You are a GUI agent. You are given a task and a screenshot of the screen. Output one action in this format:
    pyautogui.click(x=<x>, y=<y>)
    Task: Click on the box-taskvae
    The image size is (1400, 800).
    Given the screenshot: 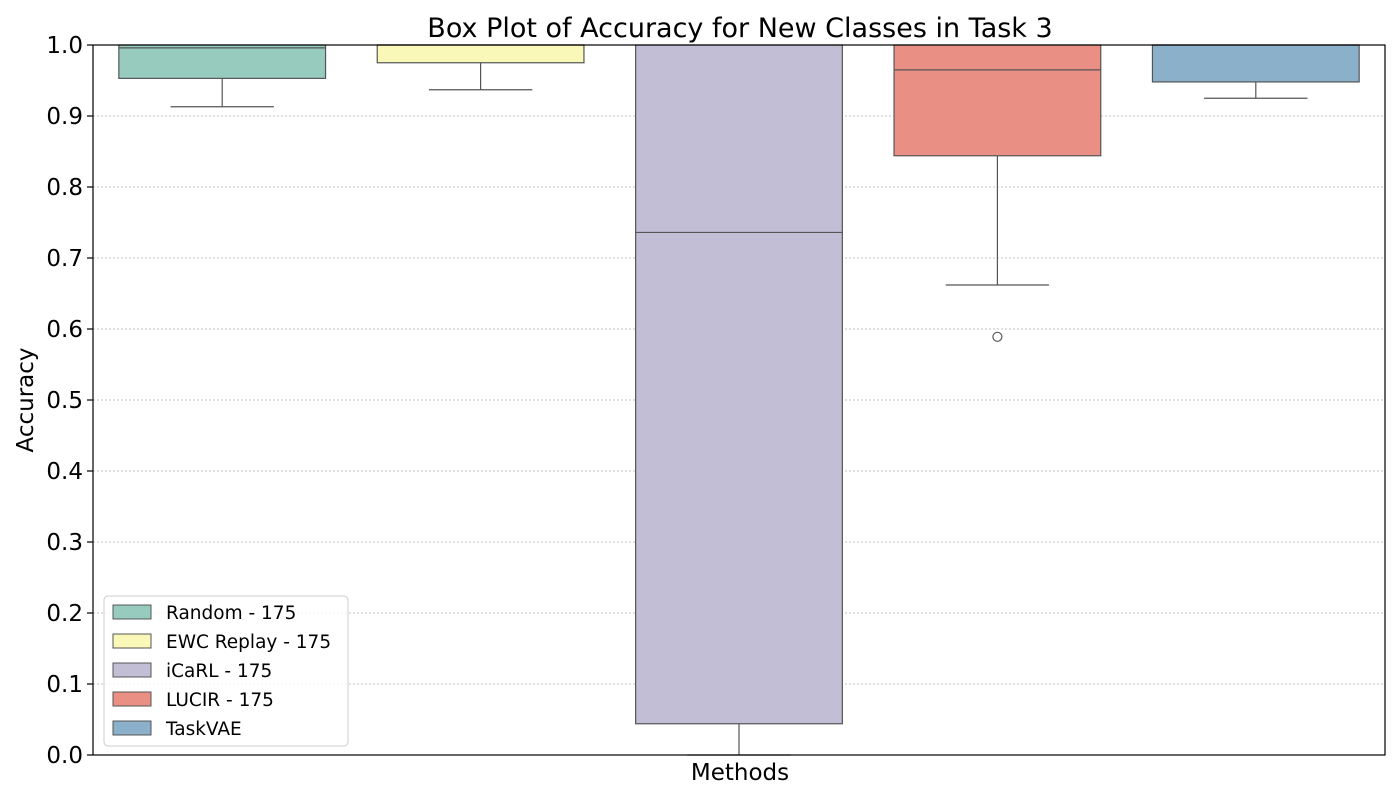 What is the action you would take?
    pyautogui.click(x=1255, y=71)
    